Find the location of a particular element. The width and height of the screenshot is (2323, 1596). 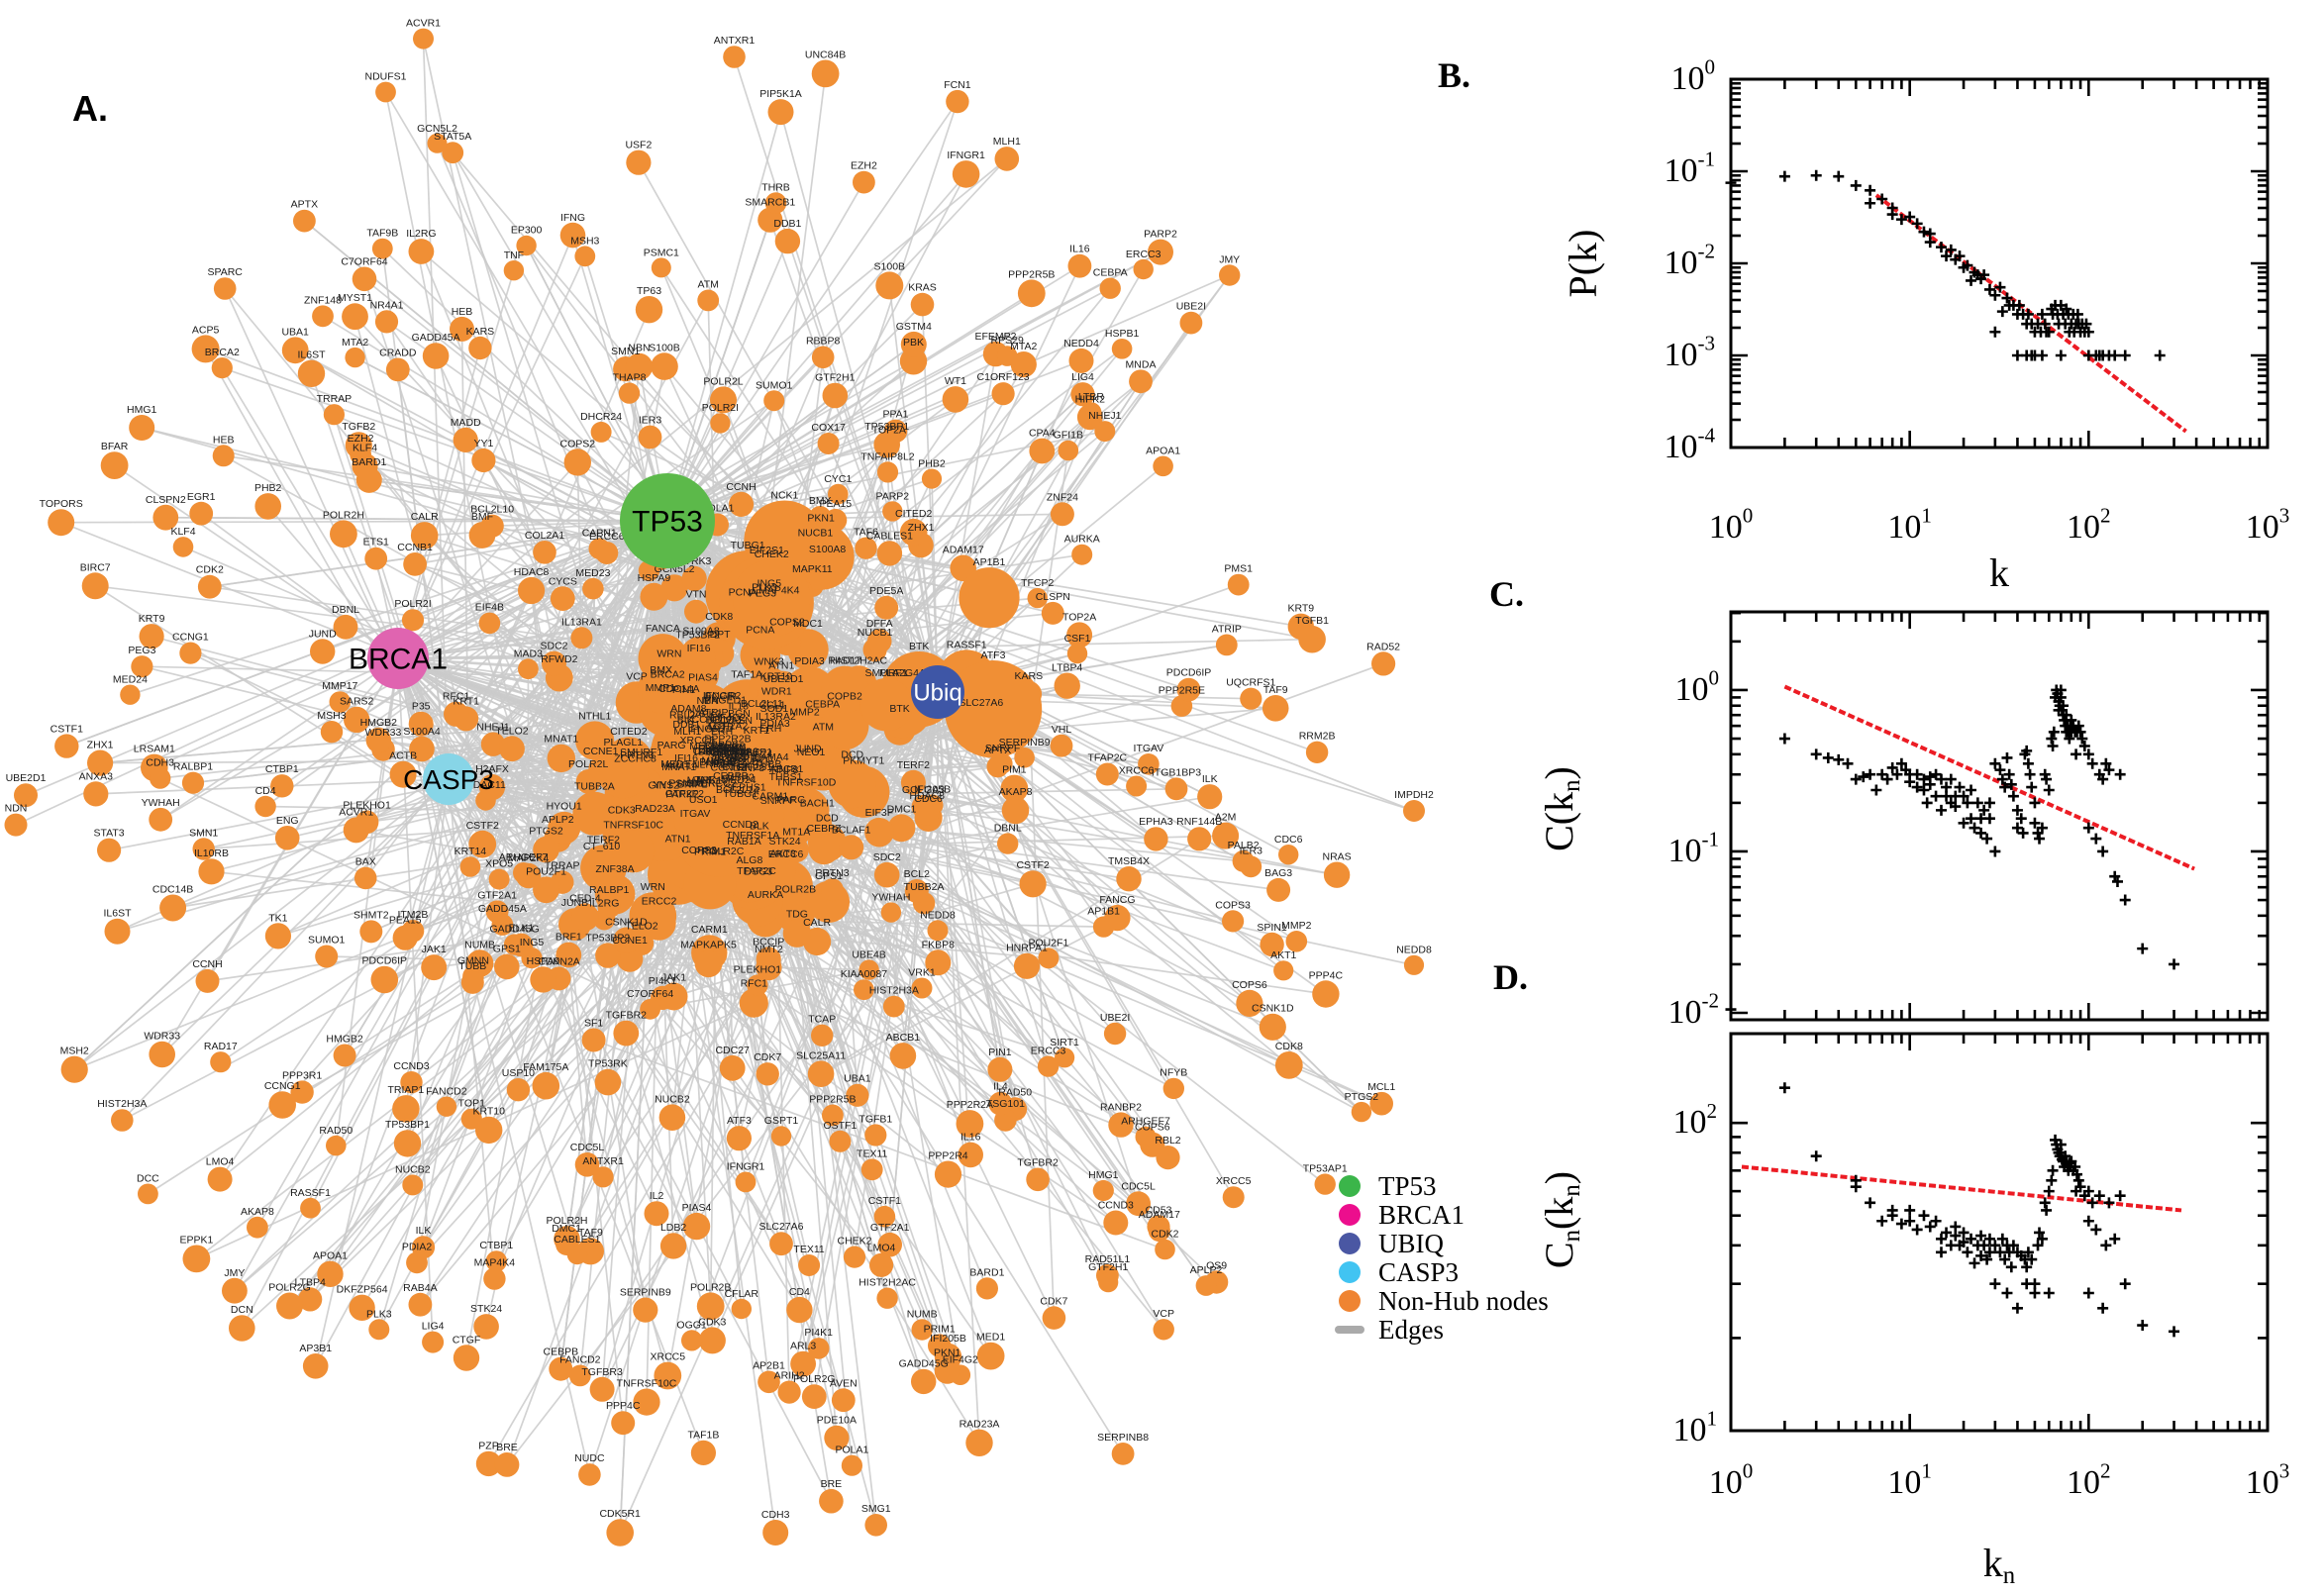

network-node-label: KRT9 is located at coordinates (1300, 609).